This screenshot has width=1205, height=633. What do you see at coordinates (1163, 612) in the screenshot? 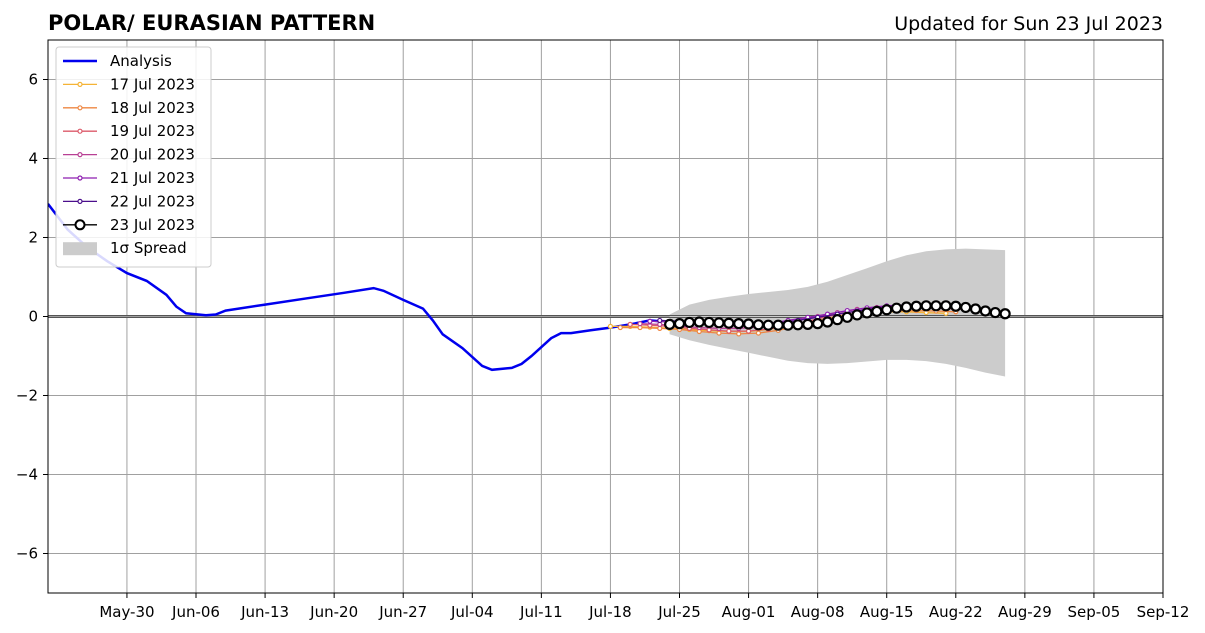
I see `x-tick-label: Sep-12` at bounding box center [1163, 612].